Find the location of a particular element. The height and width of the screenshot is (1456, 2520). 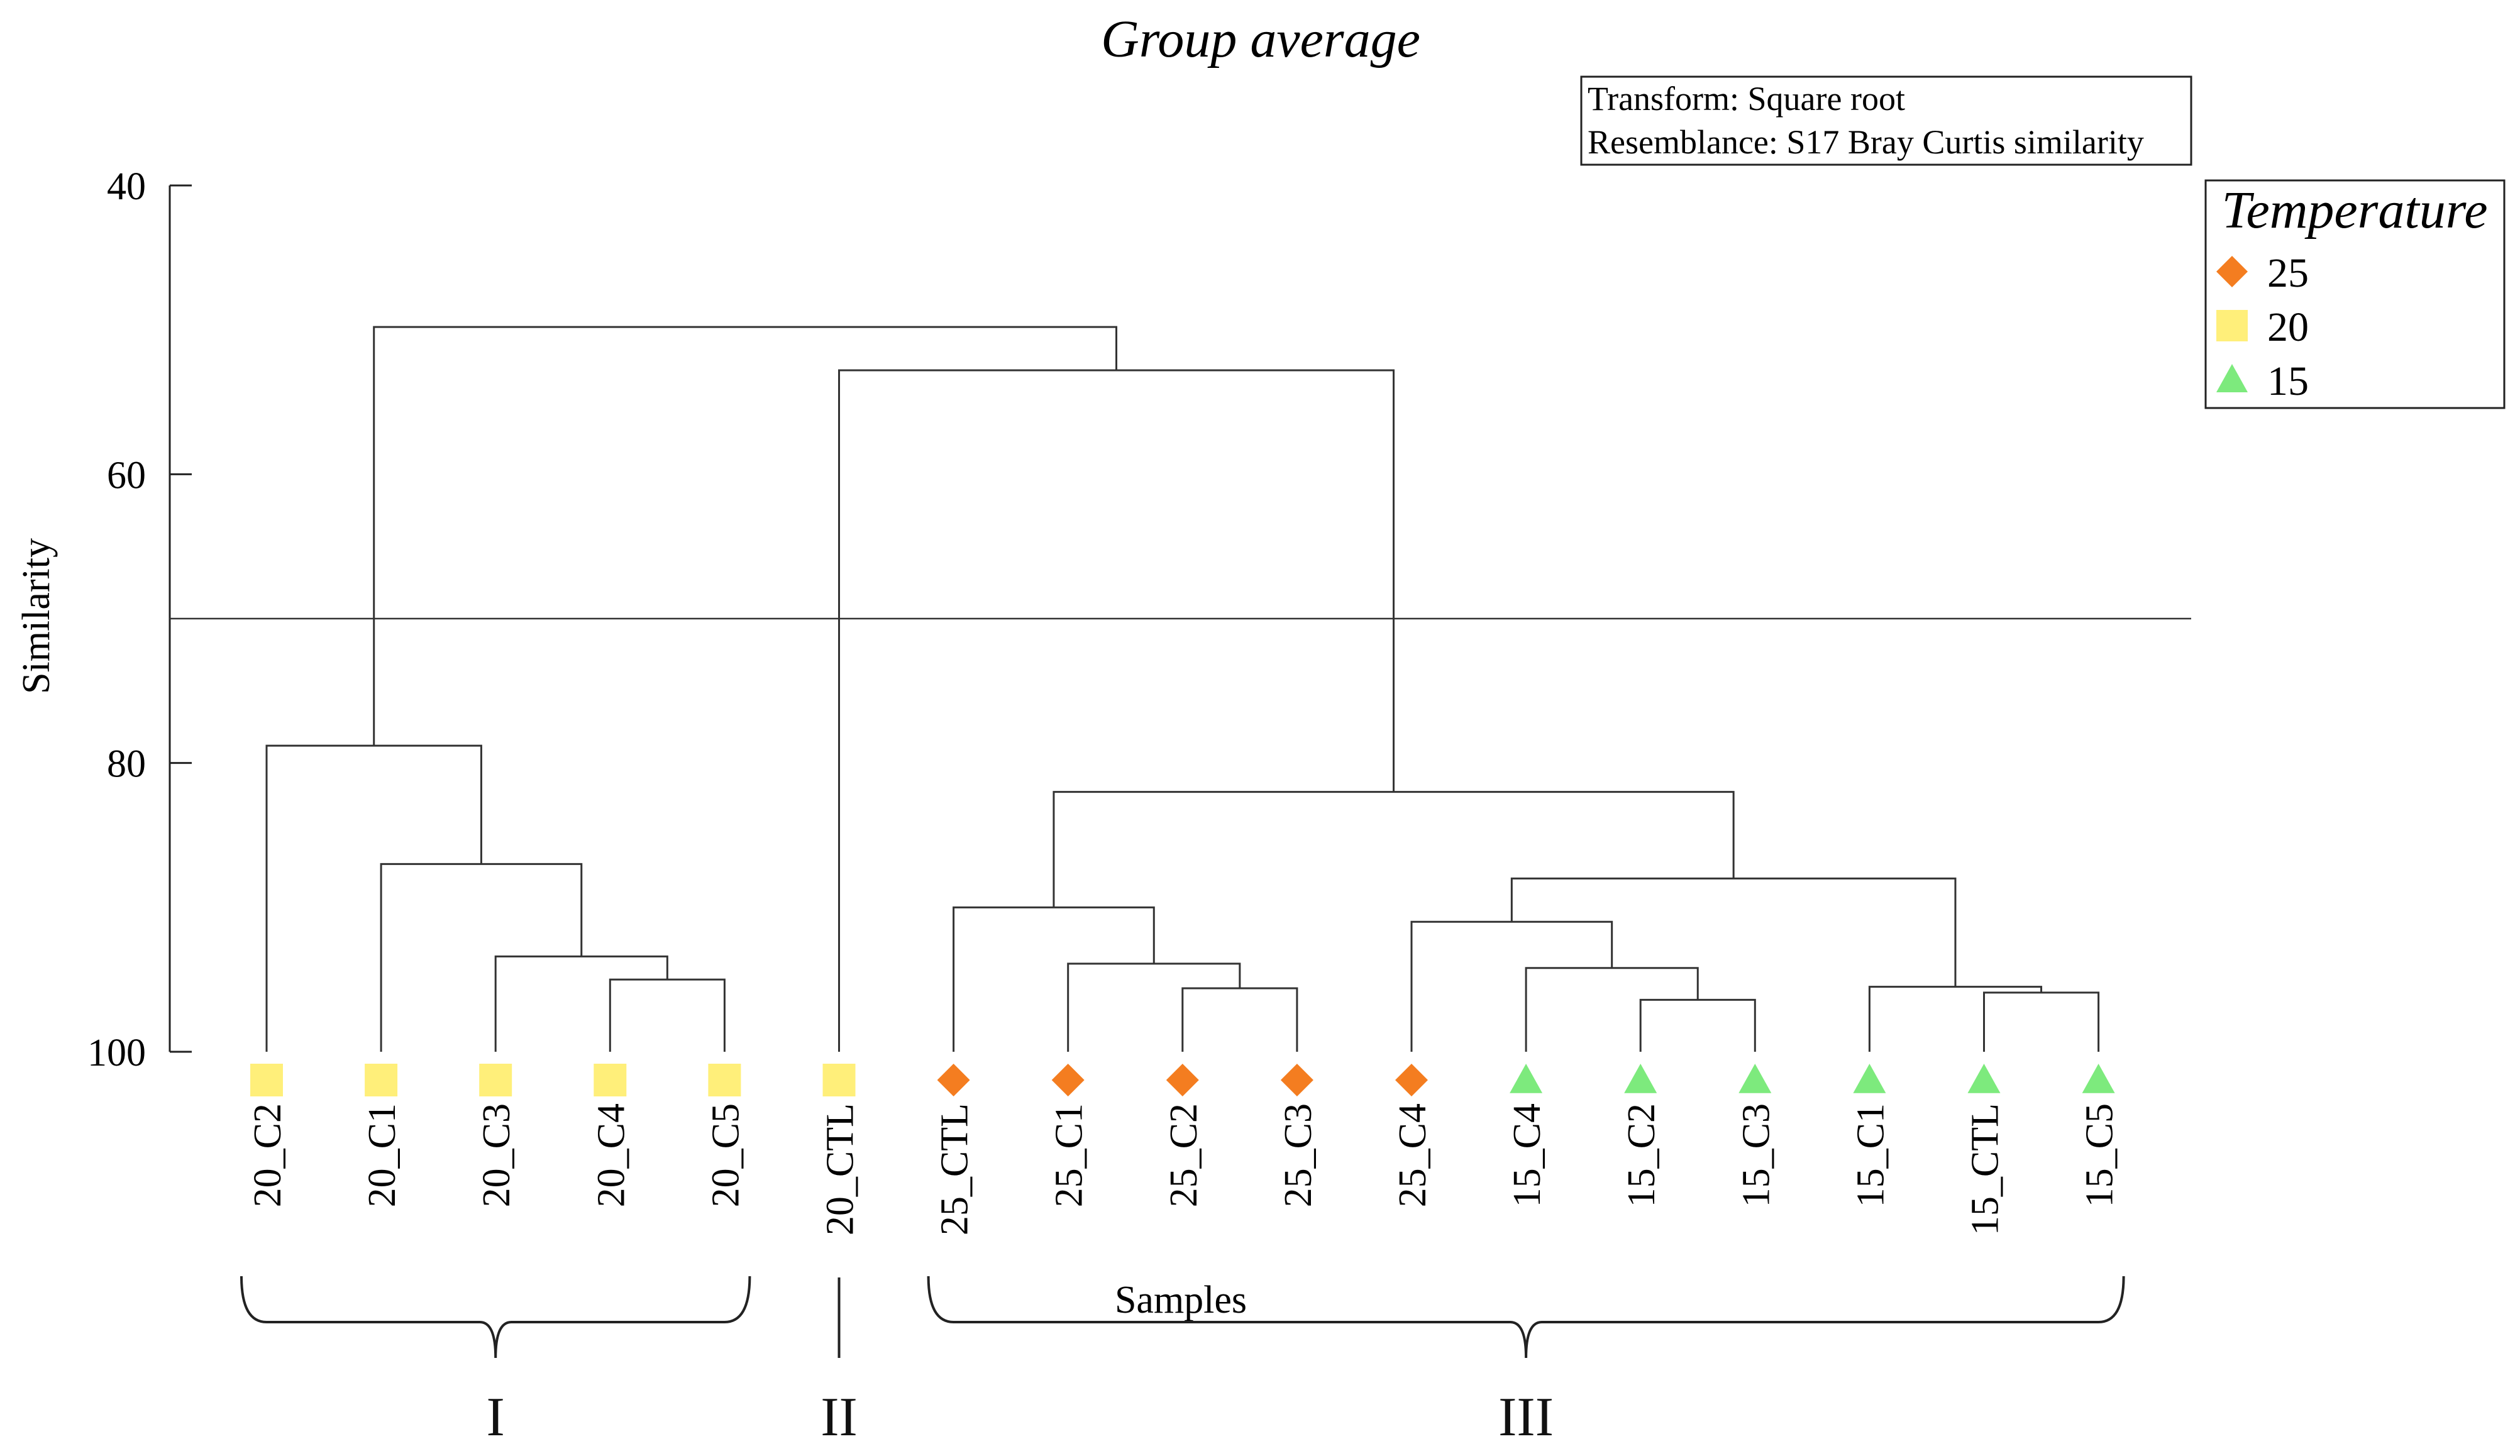

leaf-label: 15_C2 is located at coordinates (1641, 1155).